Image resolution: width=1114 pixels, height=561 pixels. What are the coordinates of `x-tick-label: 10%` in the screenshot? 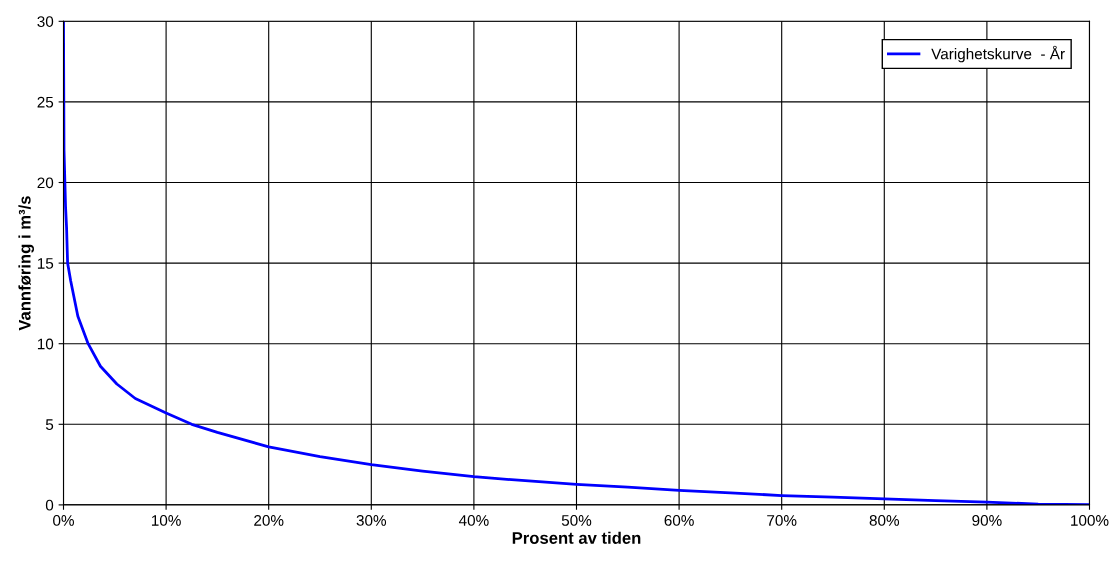 It's located at (166, 520).